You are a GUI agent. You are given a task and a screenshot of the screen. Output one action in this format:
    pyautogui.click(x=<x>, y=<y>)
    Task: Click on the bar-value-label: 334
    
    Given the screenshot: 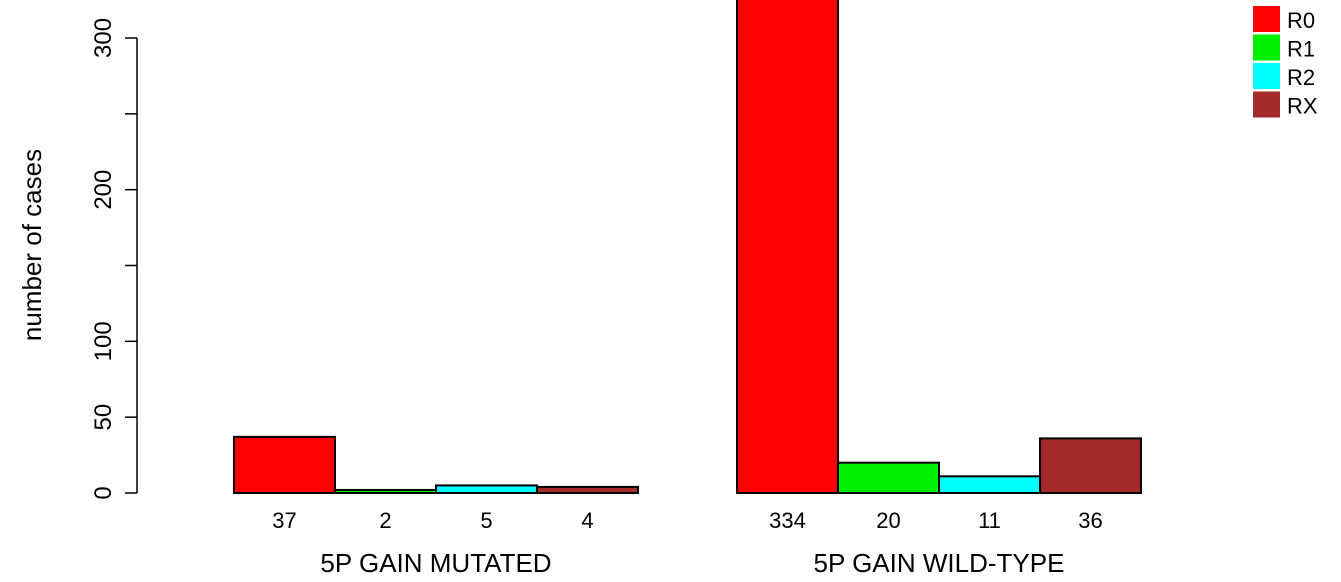 What is the action you would take?
    pyautogui.click(x=787, y=520)
    